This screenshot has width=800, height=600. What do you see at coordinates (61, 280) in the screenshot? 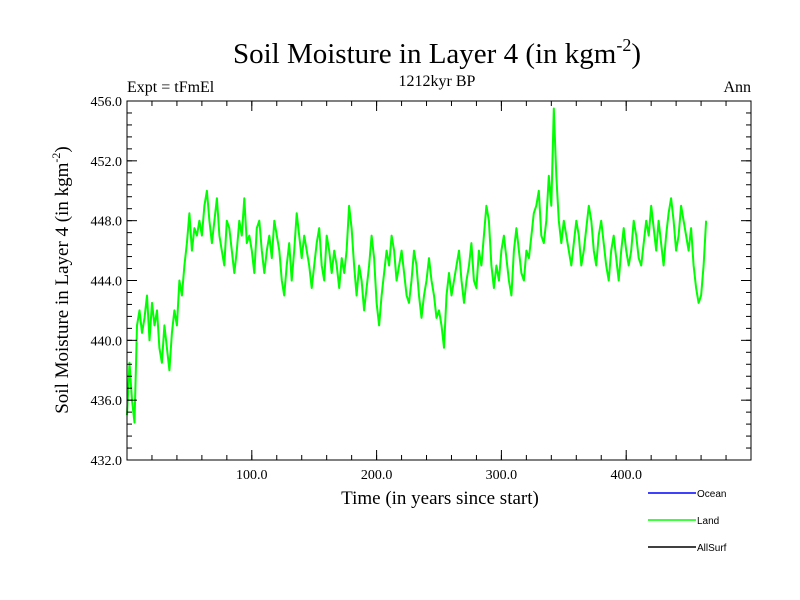
I see `y-axis-label: Soil Moisture in Layer 4 (in kgm-2)` at bounding box center [61, 280].